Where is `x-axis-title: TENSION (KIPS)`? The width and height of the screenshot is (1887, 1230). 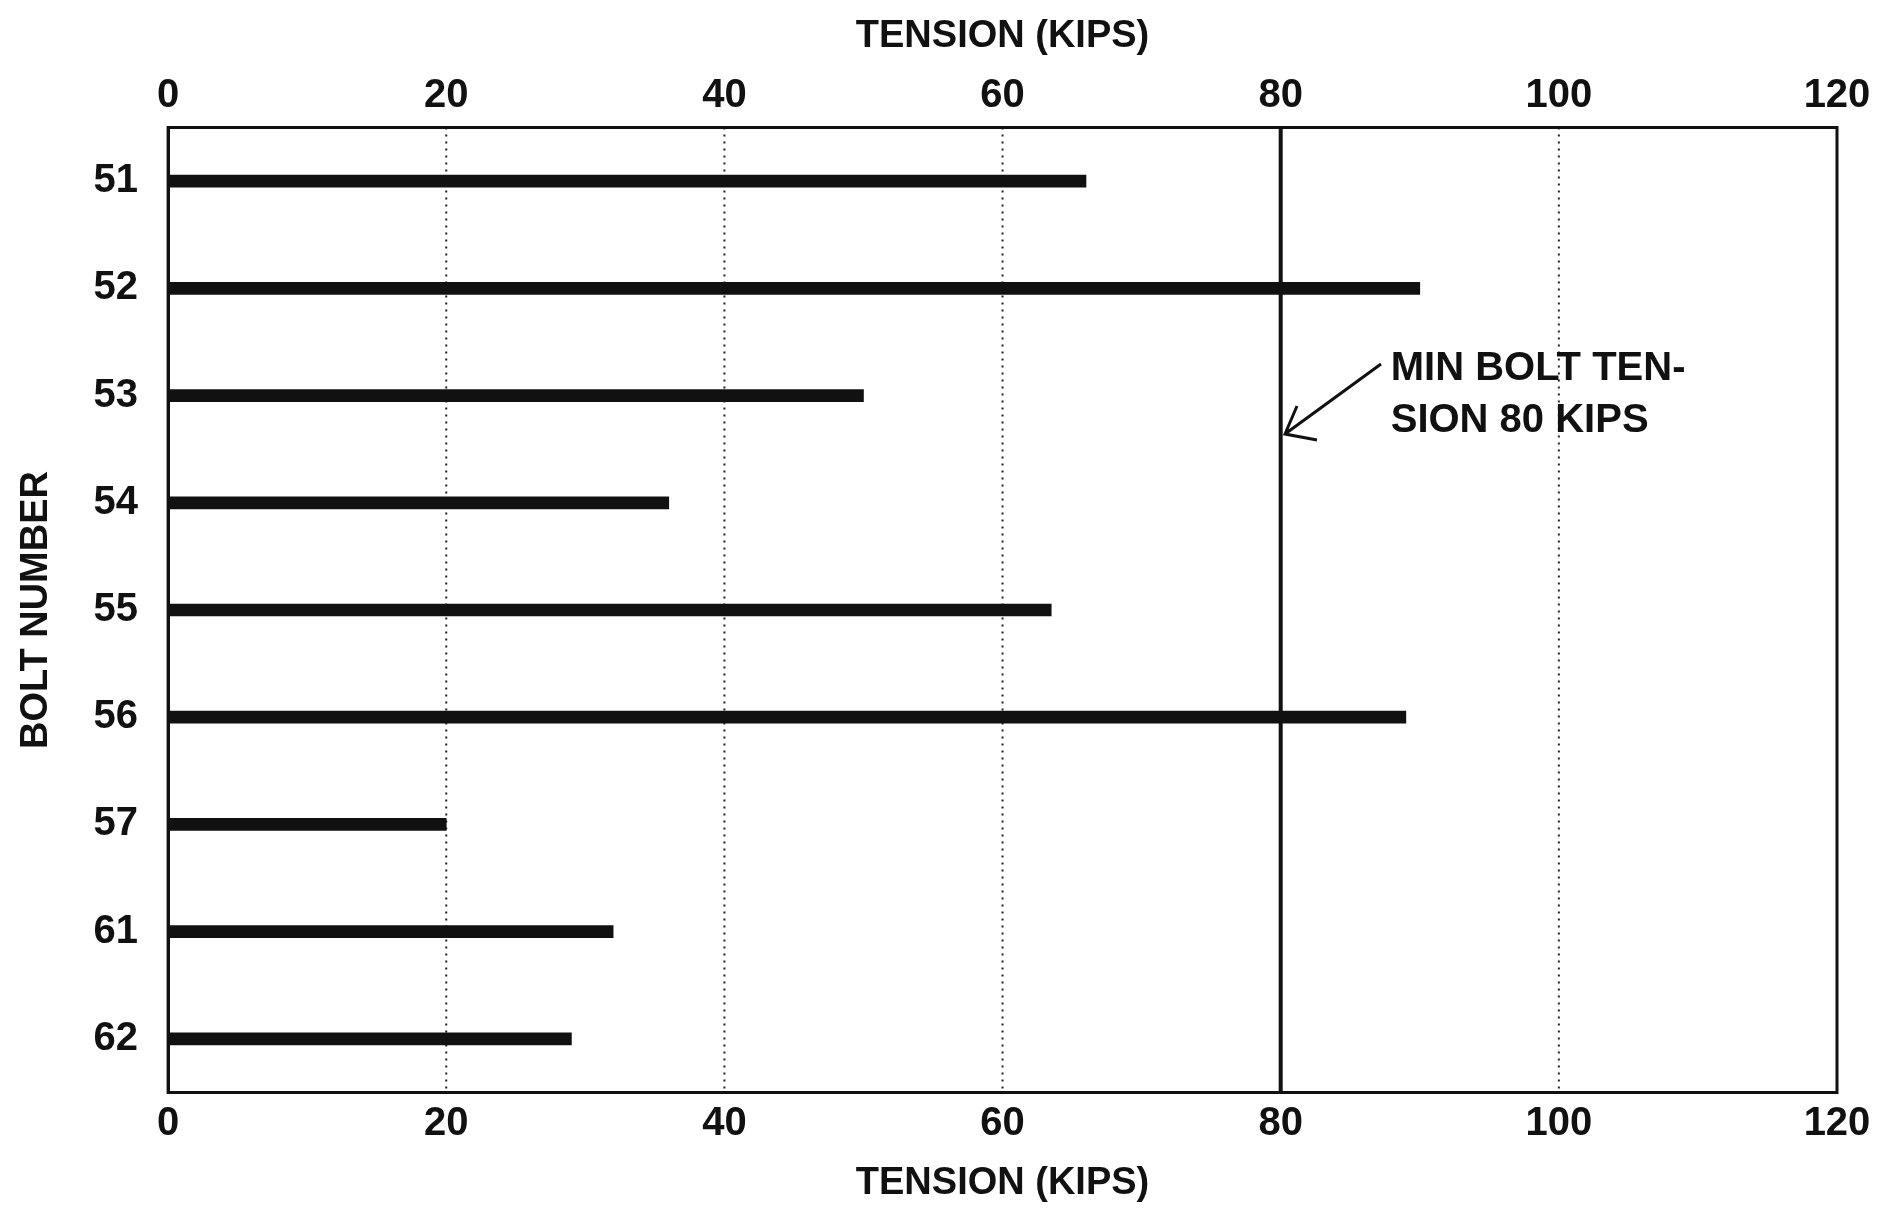
x-axis-title: TENSION (KIPS) is located at coordinates (1002, 1180).